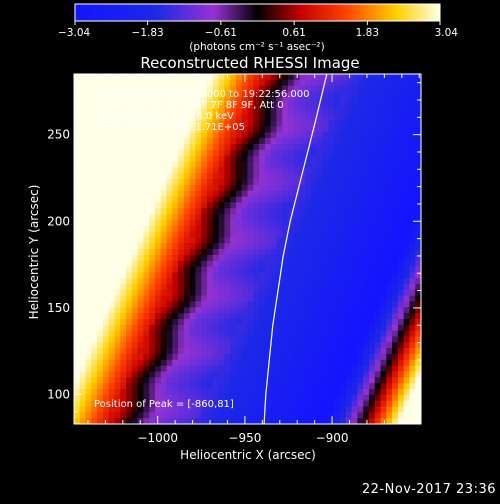 The width and height of the screenshot is (500, 504). Describe the element at coordinates (295, 249) in the screenshot. I see `solar-limb-curve` at that location.